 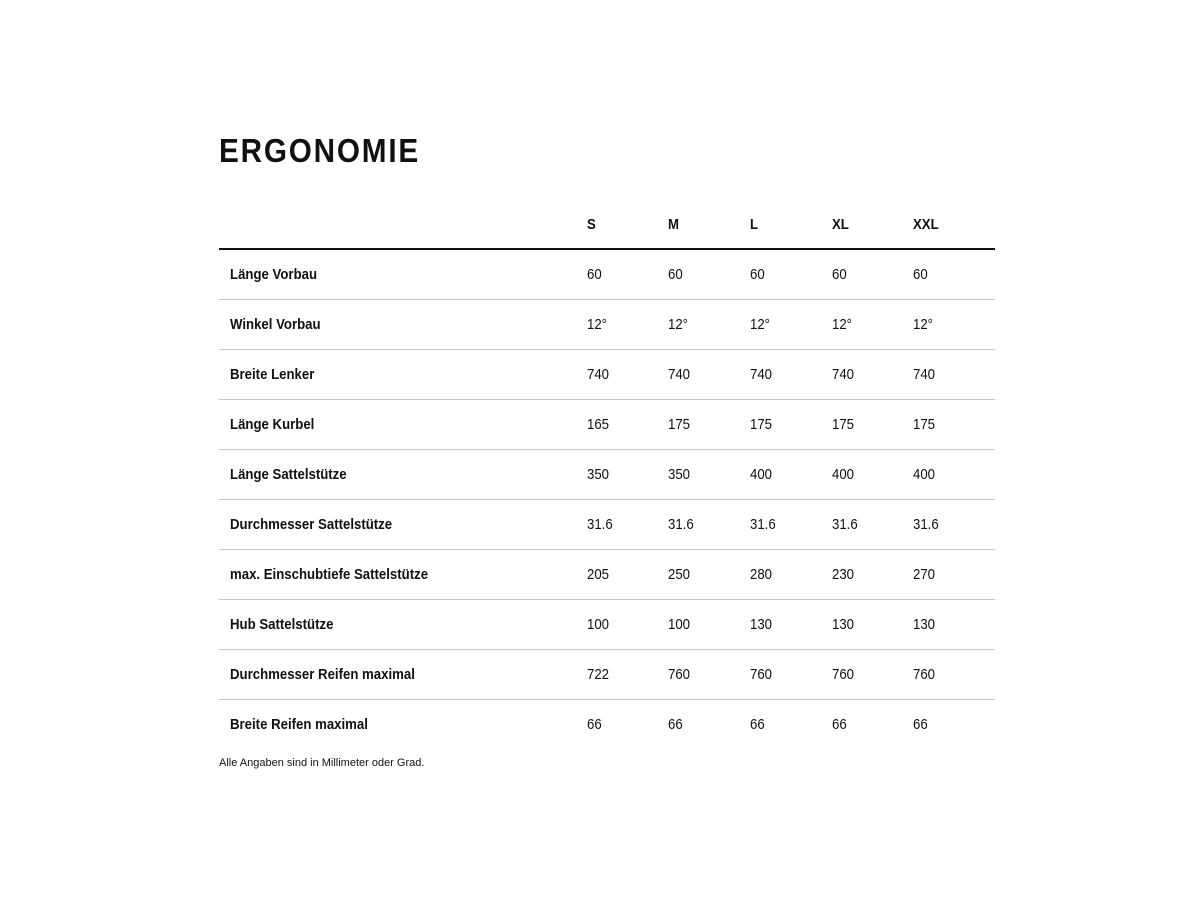 What do you see at coordinates (403, 725) in the screenshot?
I see `row-label: Breite Reifen maximal` at bounding box center [403, 725].